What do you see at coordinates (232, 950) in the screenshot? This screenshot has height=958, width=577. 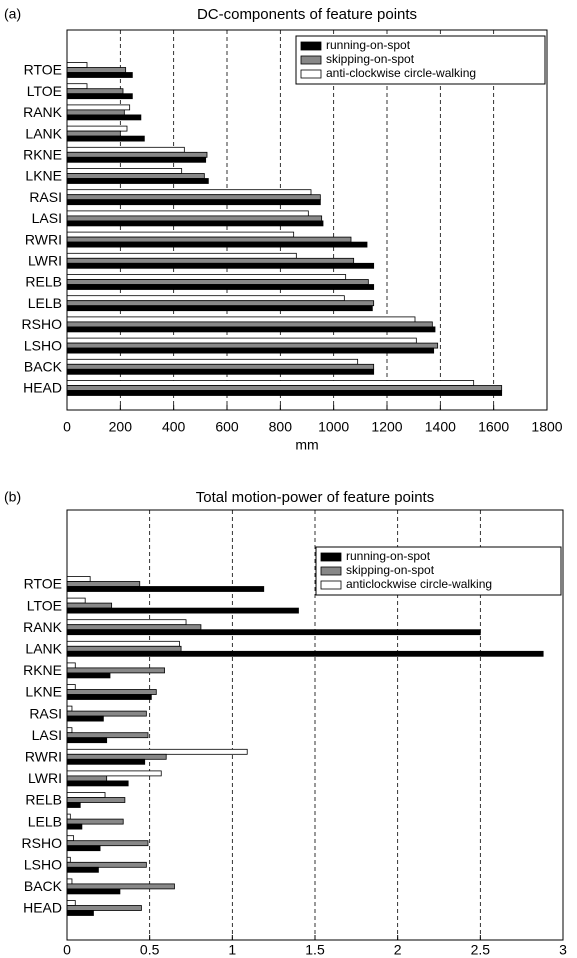 I see `x-tick-label: 1` at bounding box center [232, 950].